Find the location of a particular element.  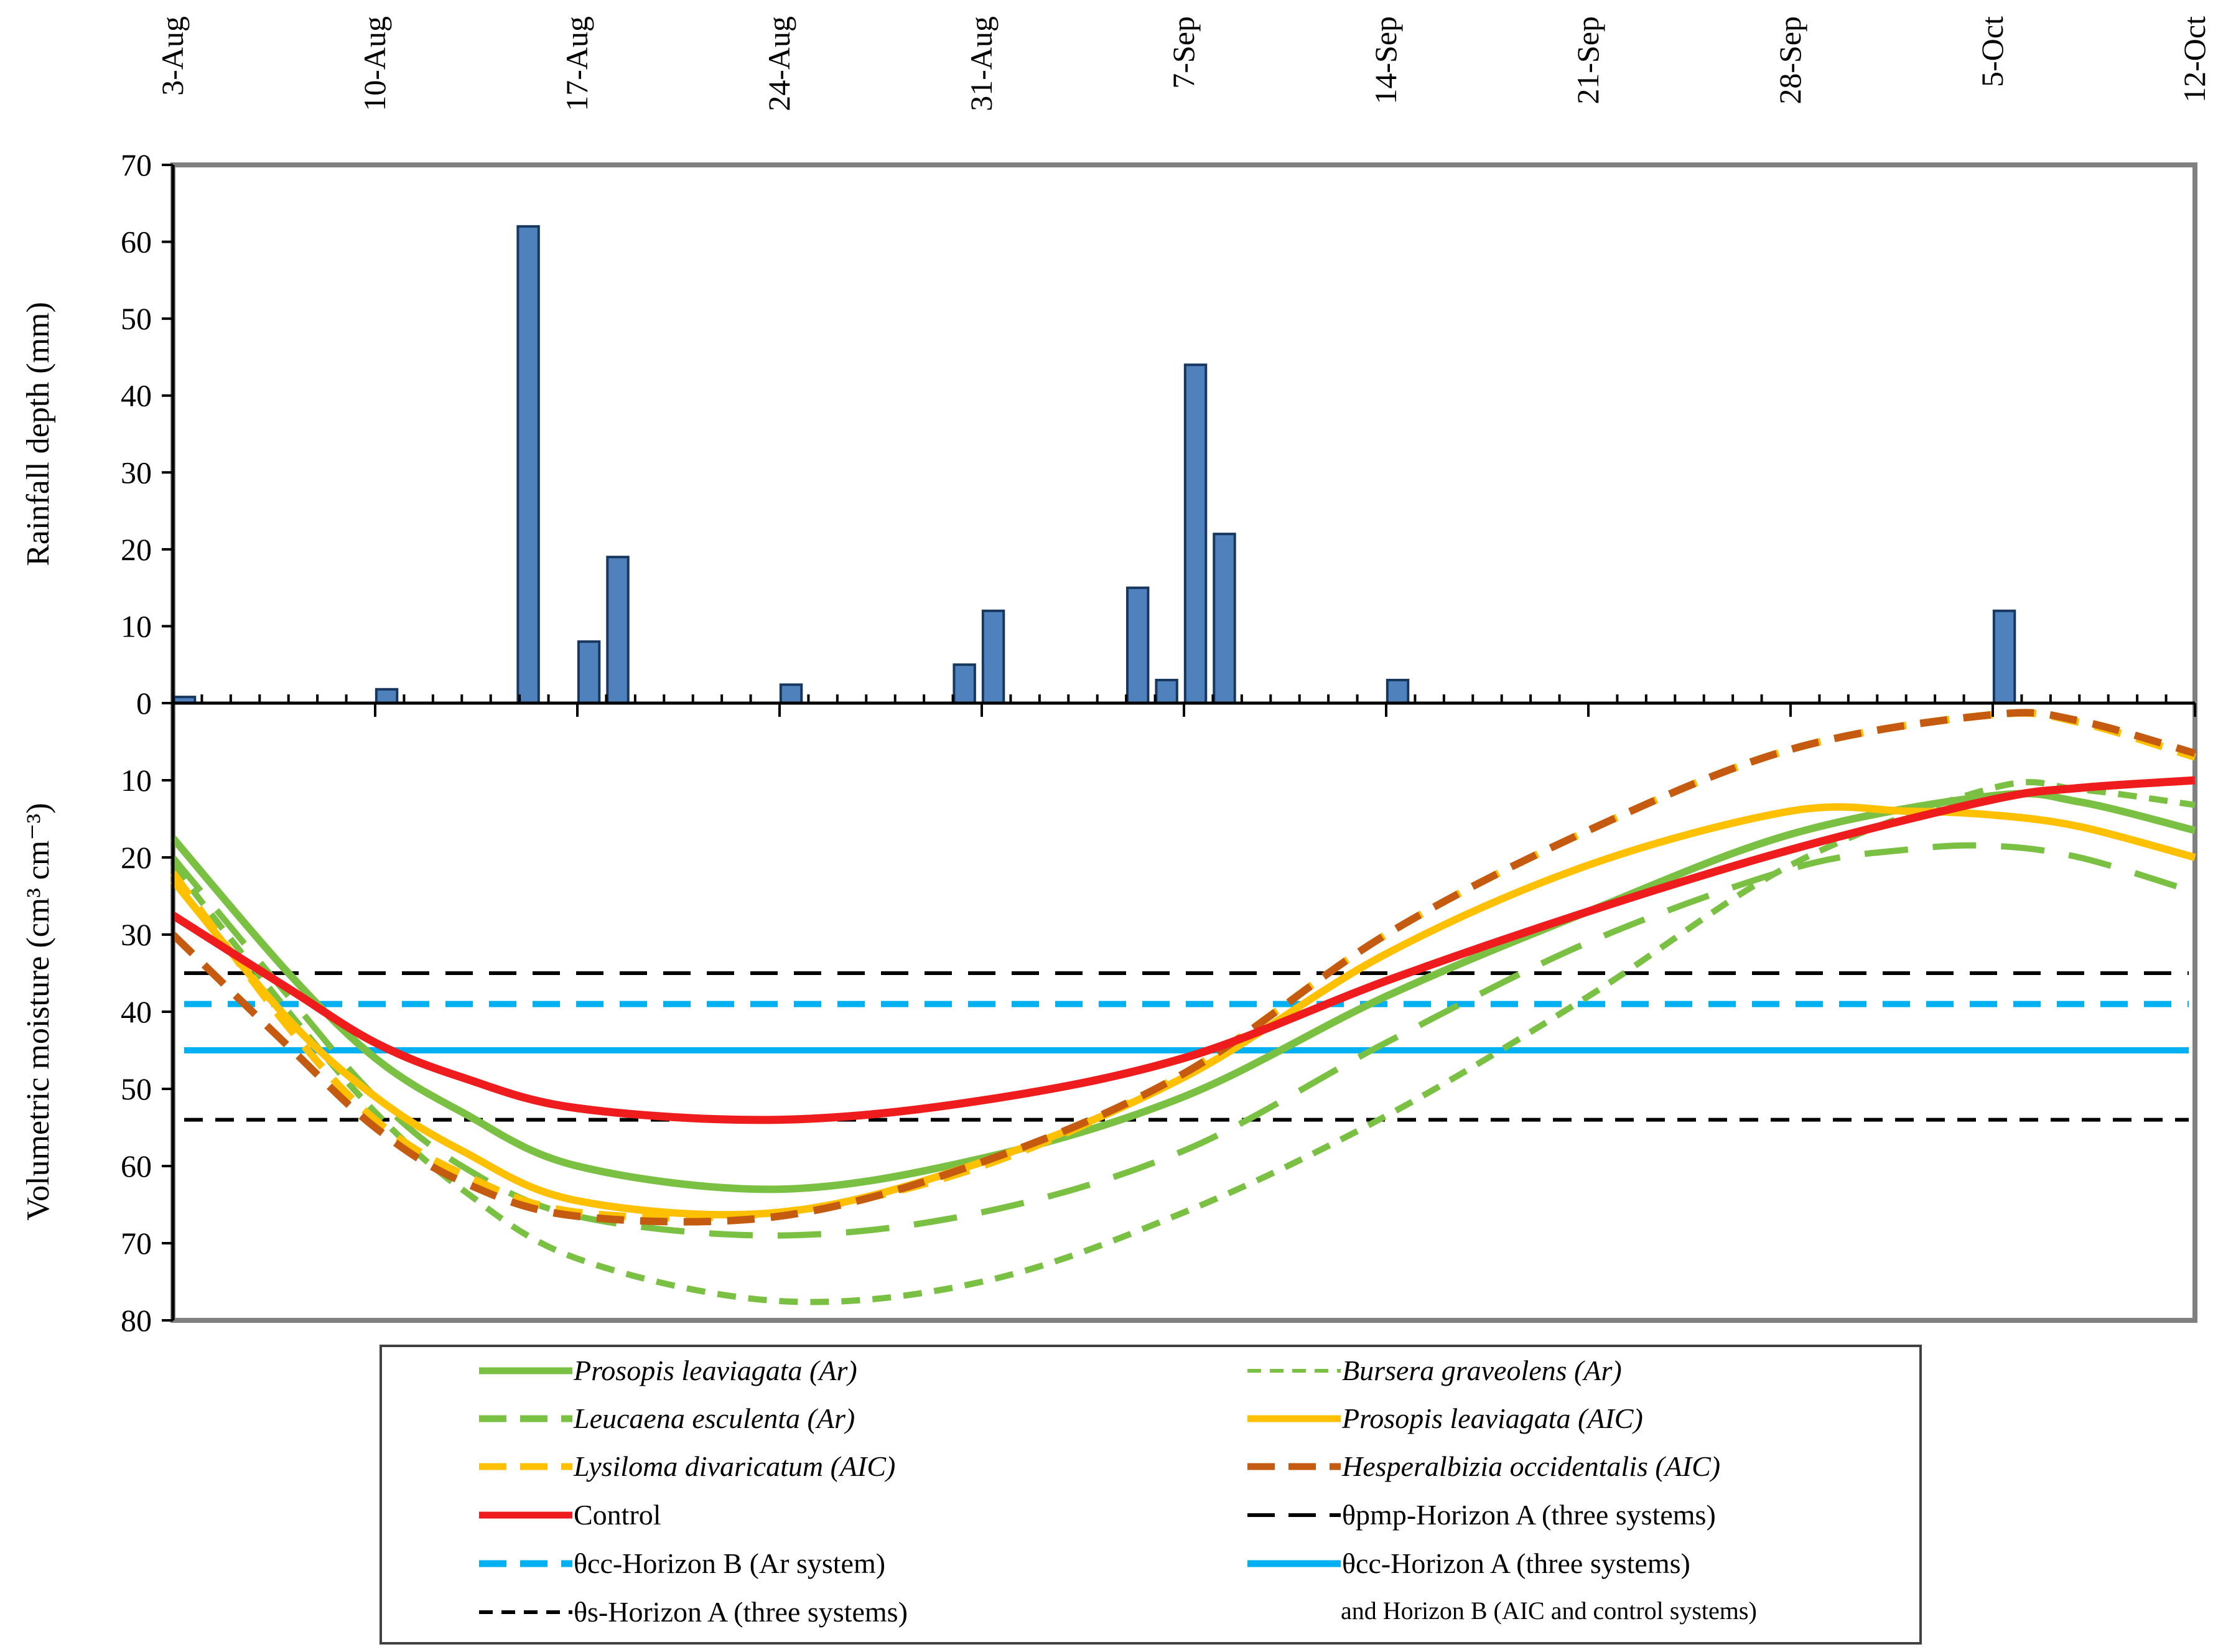

x-tick-label-10: 12-Oct is located at coordinates (2194, 59).